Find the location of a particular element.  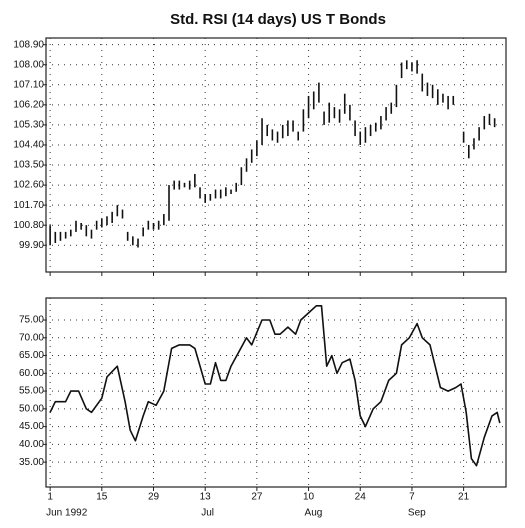

x-tick-label: 10 is located at coordinates (309, 497).